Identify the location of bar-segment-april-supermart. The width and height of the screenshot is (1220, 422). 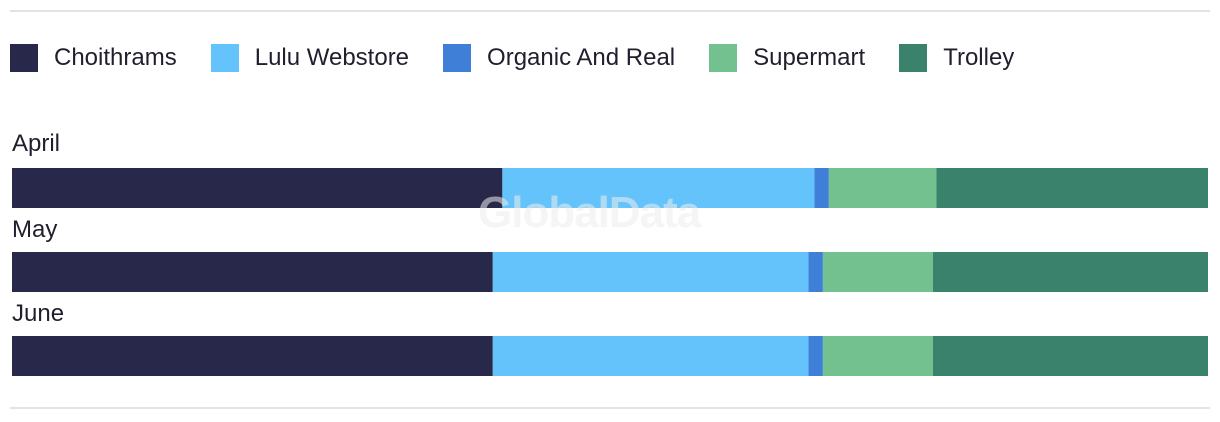
(882, 188).